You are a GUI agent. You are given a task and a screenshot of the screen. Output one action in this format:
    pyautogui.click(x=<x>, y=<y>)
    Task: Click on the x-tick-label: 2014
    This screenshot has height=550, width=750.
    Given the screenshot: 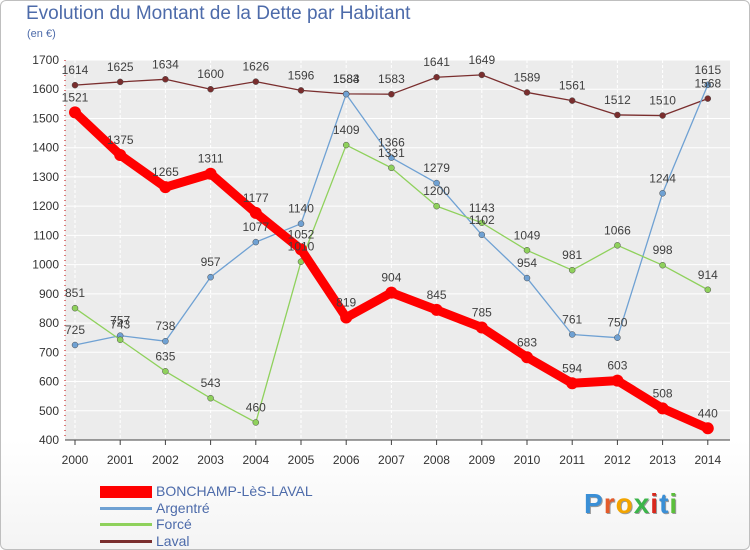 What is the action you would take?
    pyautogui.click(x=707, y=460)
    